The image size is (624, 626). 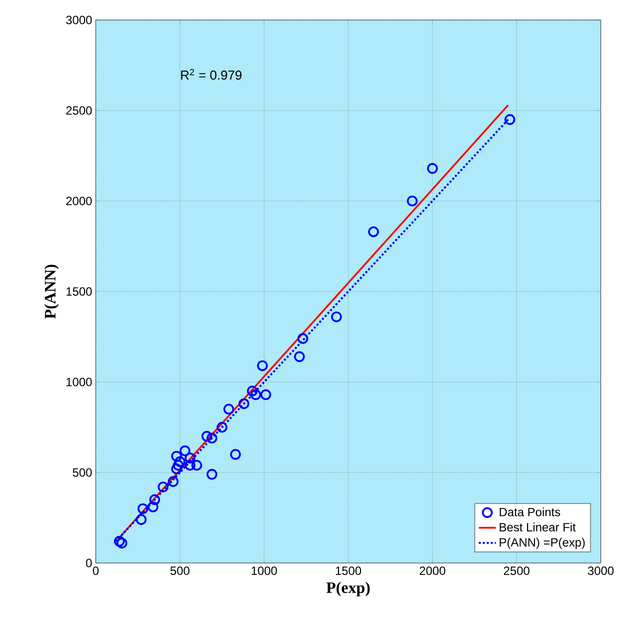 What do you see at coordinates (265, 570) in the screenshot?
I see `x-tick-label: 1000` at bounding box center [265, 570].